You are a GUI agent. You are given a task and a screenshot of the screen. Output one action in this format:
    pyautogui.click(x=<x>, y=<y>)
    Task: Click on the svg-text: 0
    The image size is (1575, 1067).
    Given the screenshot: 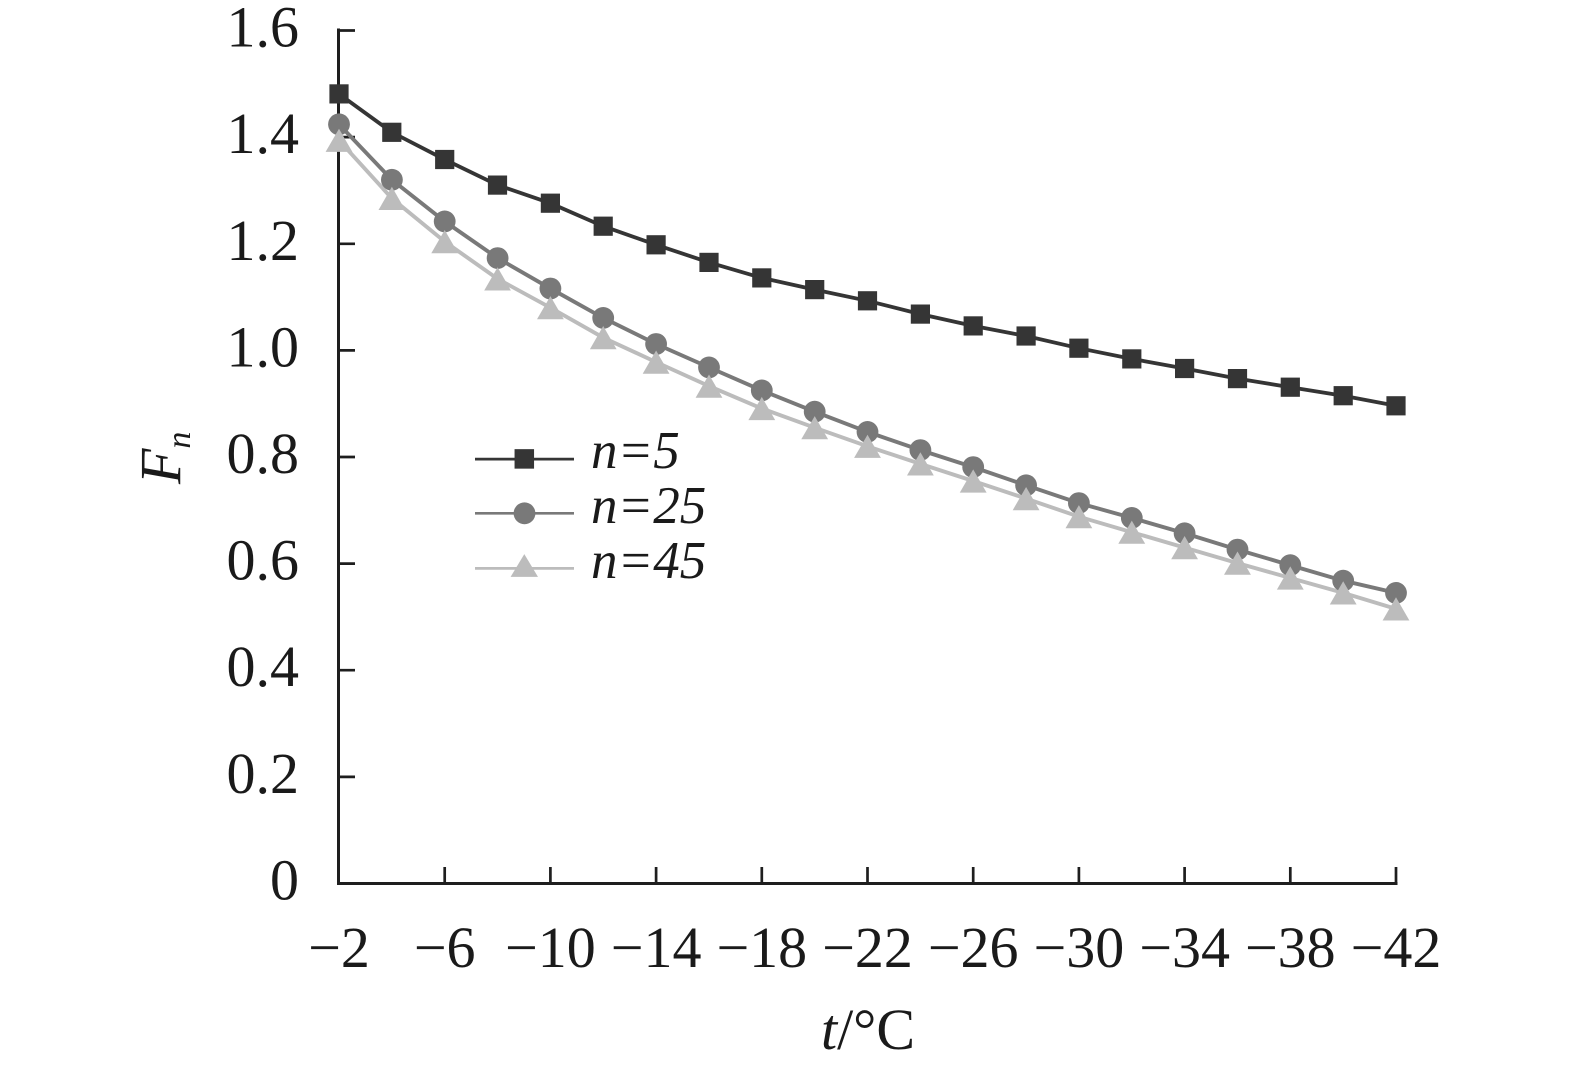 What is the action you would take?
    pyautogui.click(x=284, y=880)
    